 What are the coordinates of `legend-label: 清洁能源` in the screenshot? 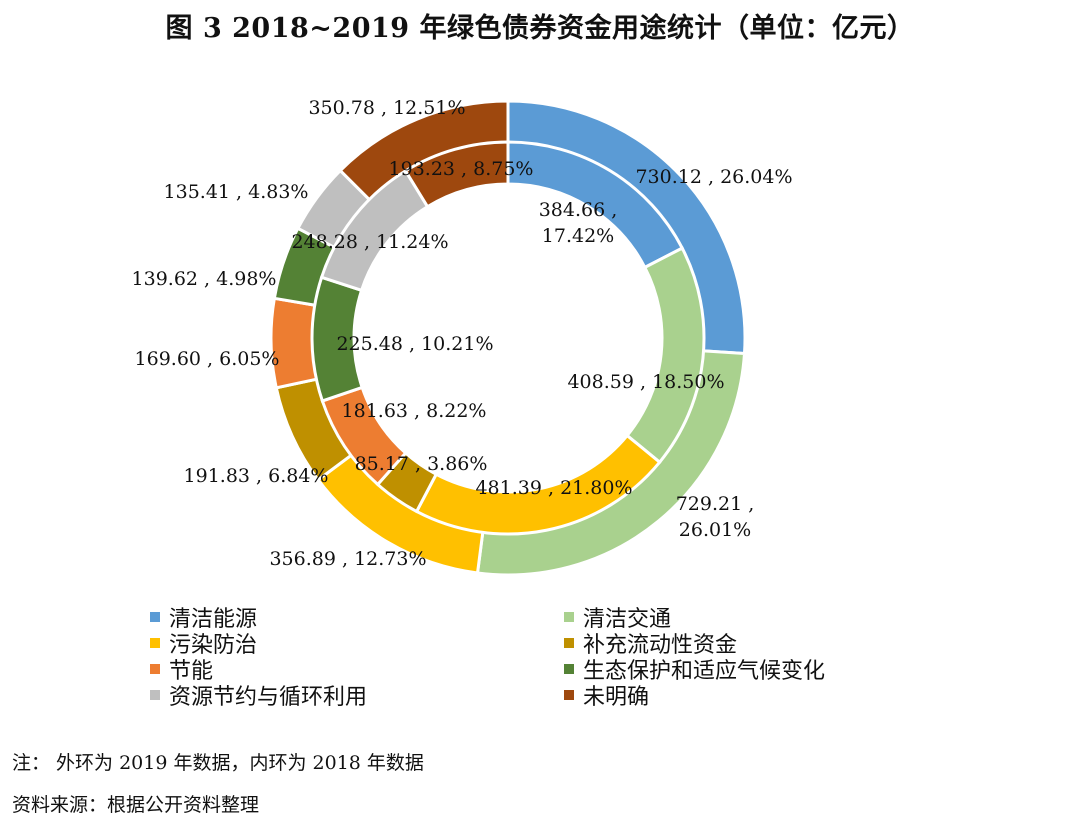 It's located at (213, 619).